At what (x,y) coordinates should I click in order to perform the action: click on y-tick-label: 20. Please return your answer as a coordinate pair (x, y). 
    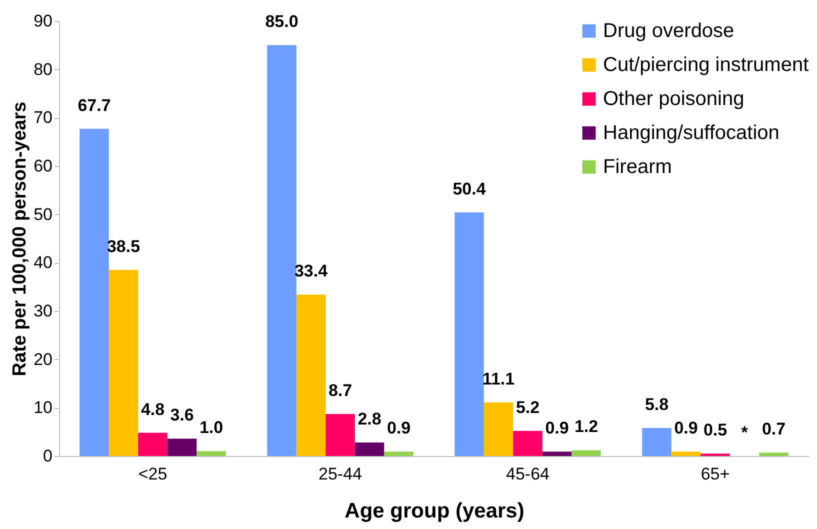
    Looking at the image, I should click on (43, 359).